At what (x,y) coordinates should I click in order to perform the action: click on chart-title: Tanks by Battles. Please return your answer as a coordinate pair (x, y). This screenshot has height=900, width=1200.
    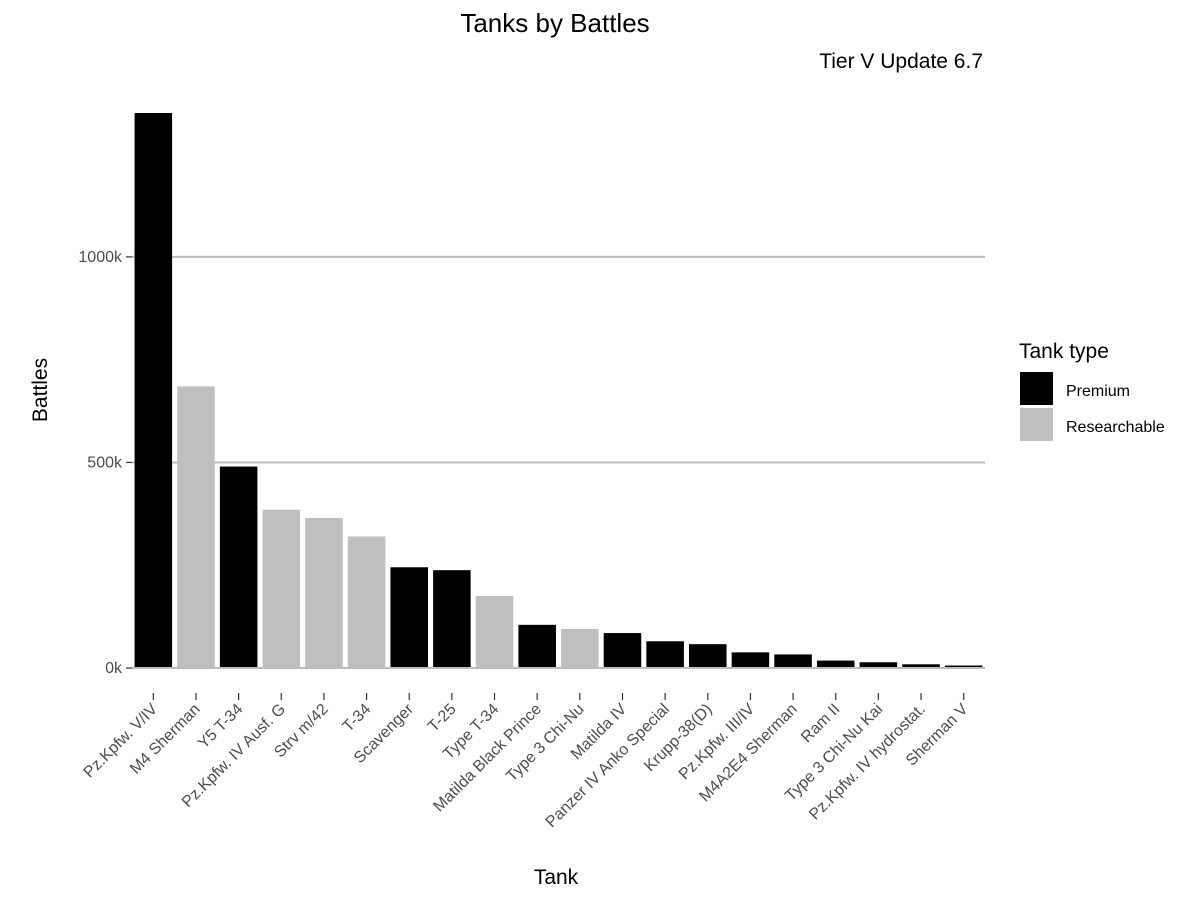
    Looking at the image, I should click on (554, 23).